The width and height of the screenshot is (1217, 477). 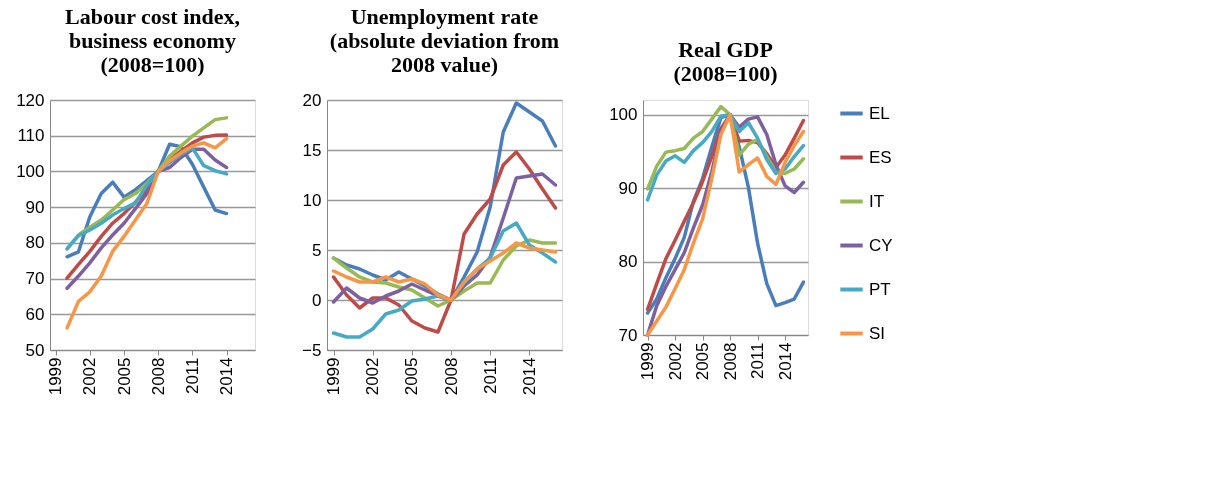 What do you see at coordinates (877, 201) in the screenshot?
I see `legend-label: IT` at bounding box center [877, 201].